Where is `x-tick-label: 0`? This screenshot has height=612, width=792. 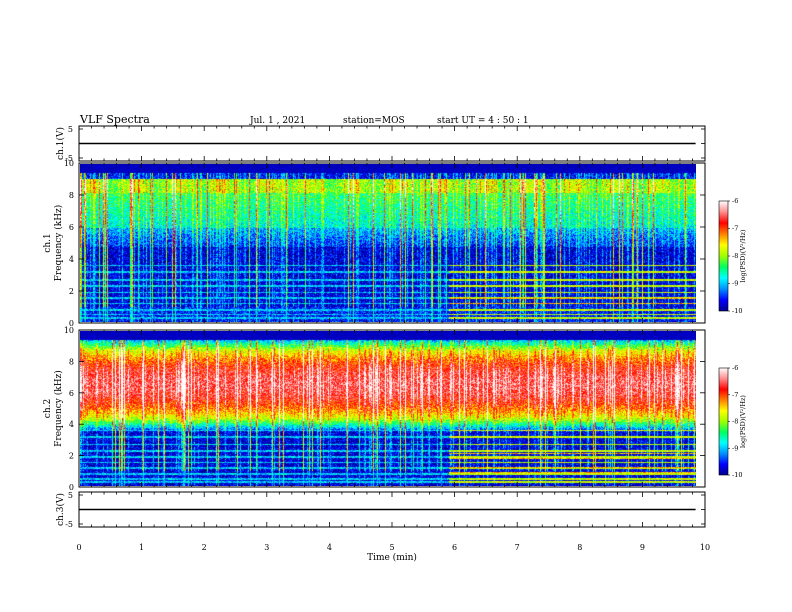 x-tick-label: 0 is located at coordinates (78, 547).